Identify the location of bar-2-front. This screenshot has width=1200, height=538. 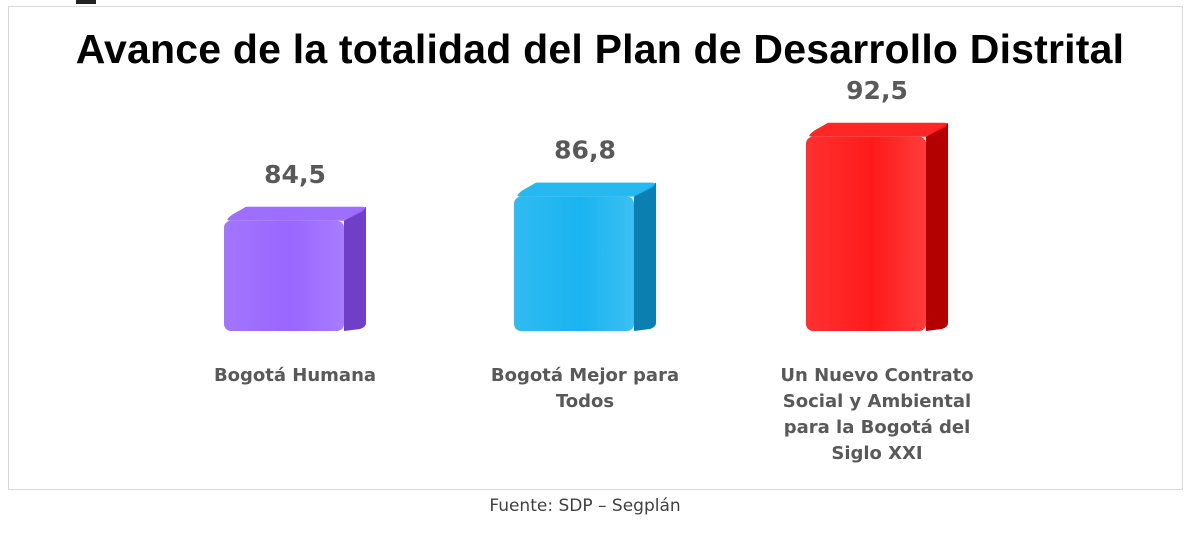
(574, 263).